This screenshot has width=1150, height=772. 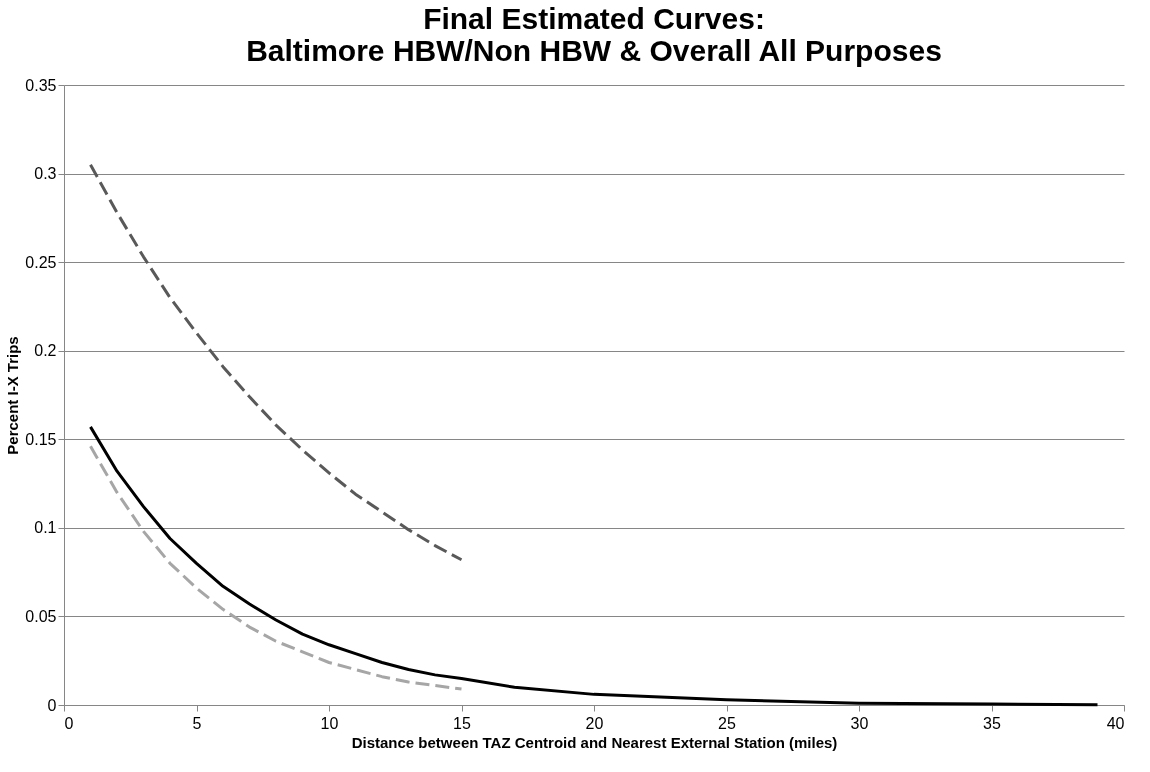 I want to click on y-tick-label: 0.35, so click(x=41, y=85).